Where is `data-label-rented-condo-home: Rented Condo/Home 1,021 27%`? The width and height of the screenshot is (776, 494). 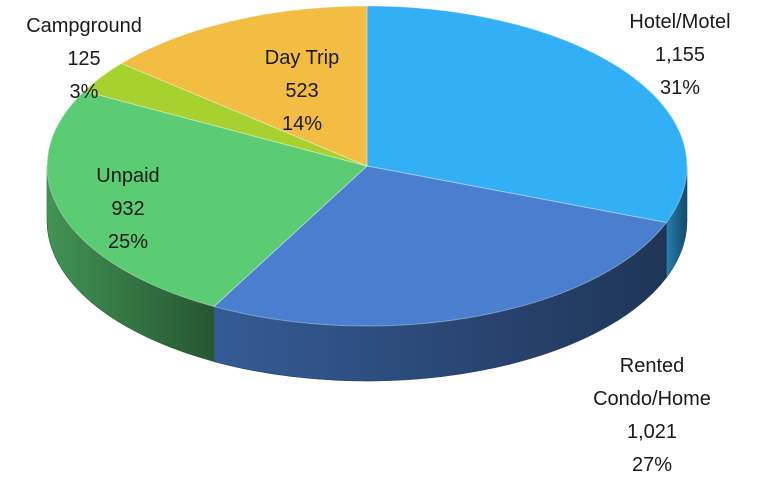 data-label-rented-condo-home: Rented Condo/Home 1,021 27% is located at coordinates (652, 415).